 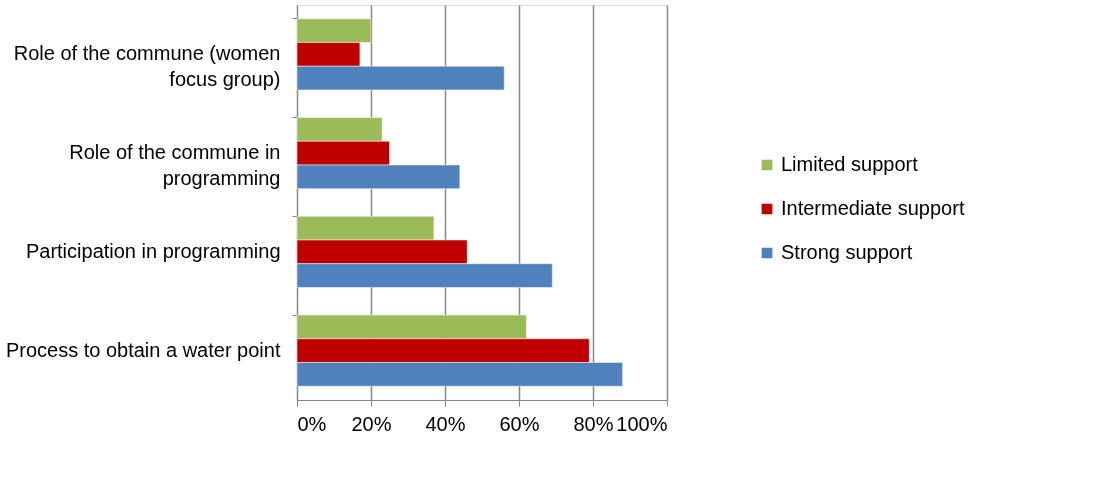 What do you see at coordinates (847, 252) in the screenshot?
I see `legend-label: Strong support` at bounding box center [847, 252].